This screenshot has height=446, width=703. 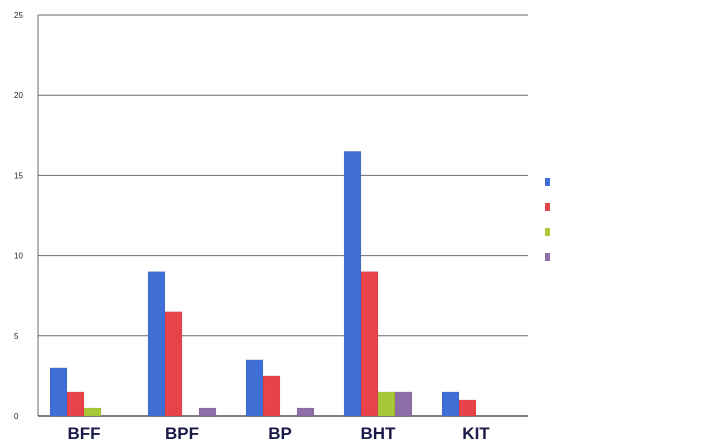 I want to click on y-tick-label: 25, so click(x=18, y=15).